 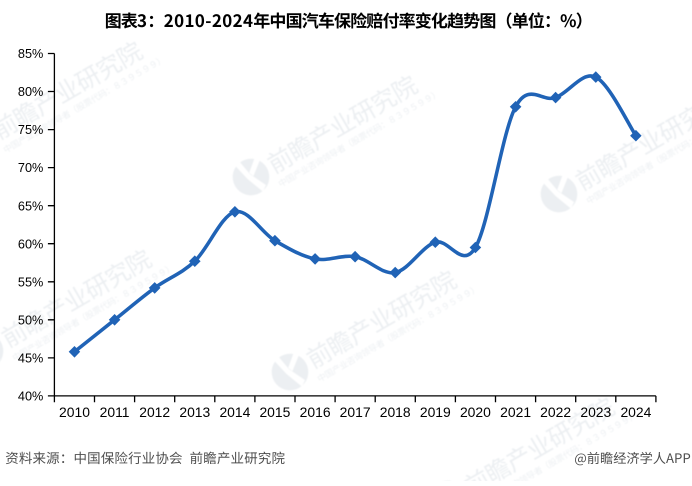 What do you see at coordinates (30, 130) in the screenshot?
I see `svg-text: 75%` at bounding box center [30, 130].